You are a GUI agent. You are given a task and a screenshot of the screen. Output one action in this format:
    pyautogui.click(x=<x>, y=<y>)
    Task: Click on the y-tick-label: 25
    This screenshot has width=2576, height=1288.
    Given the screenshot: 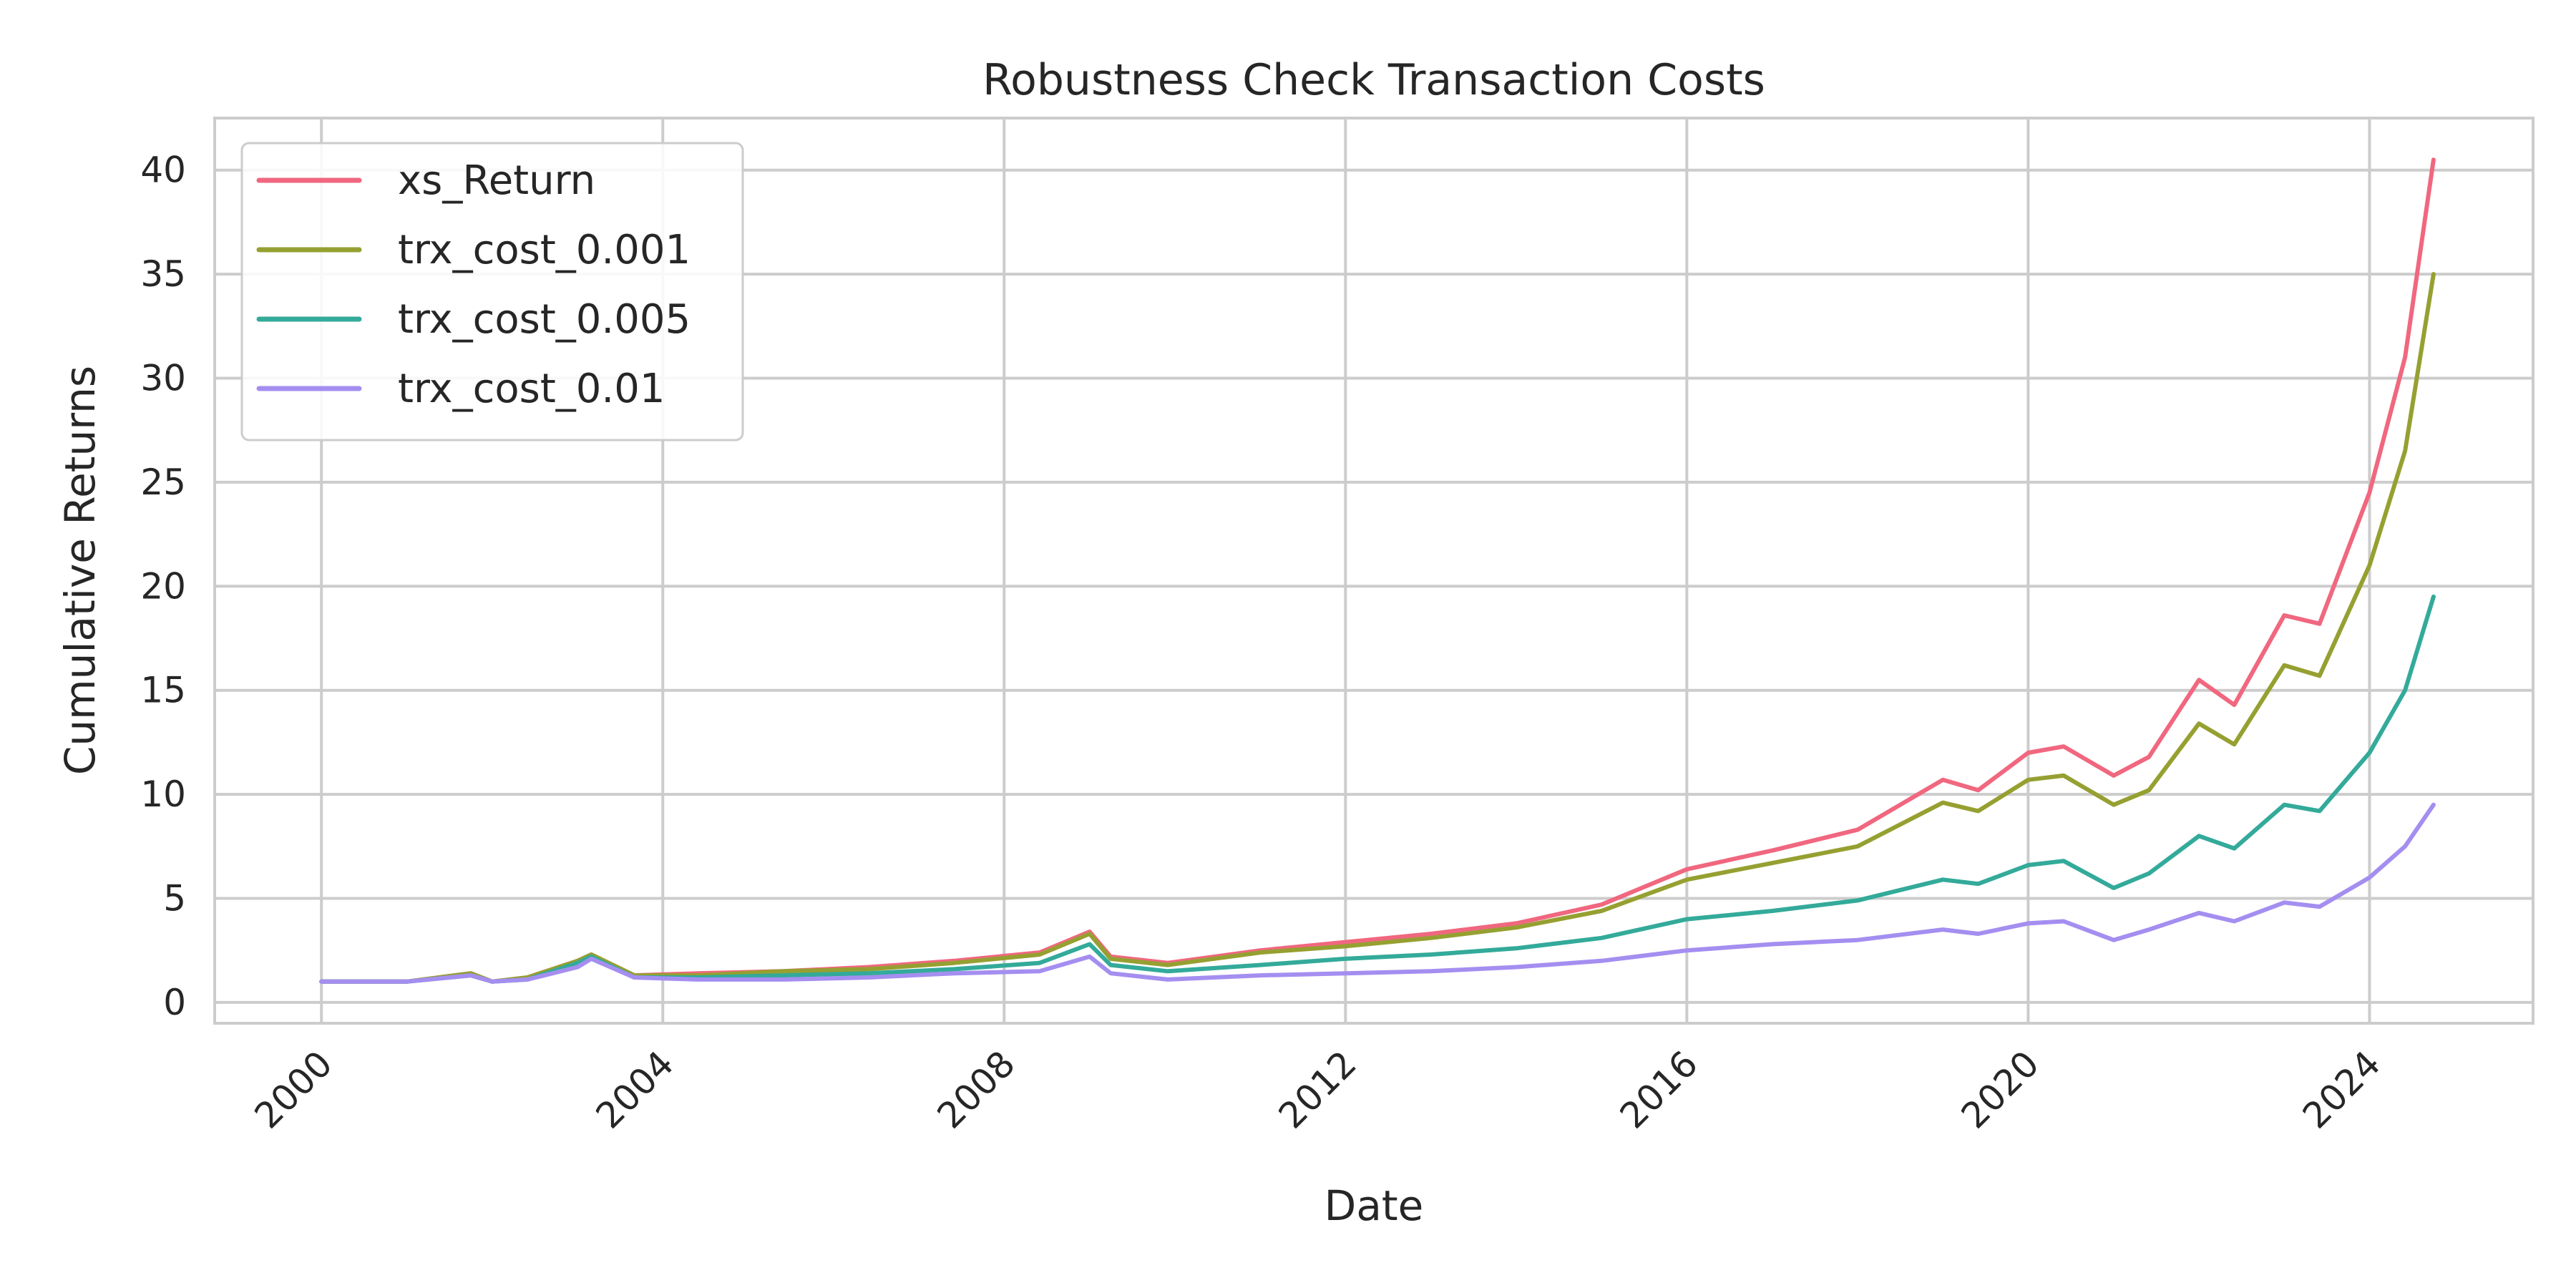 What is the action you would take?
    pyautogui.click(x=163, y=482)
    